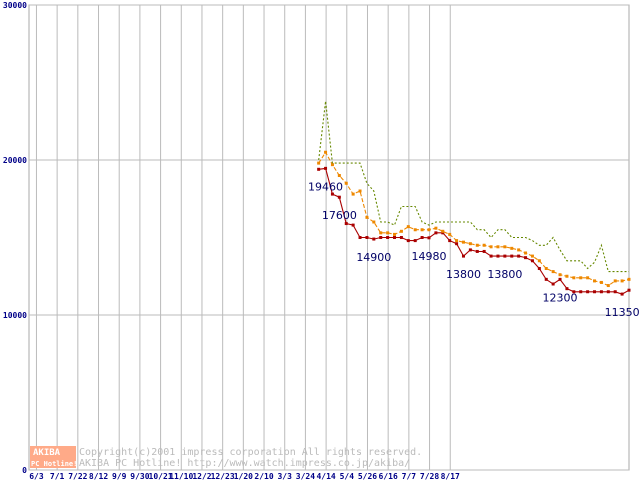  I want to click on x-tick-label: 5/4, so click(347, 476).